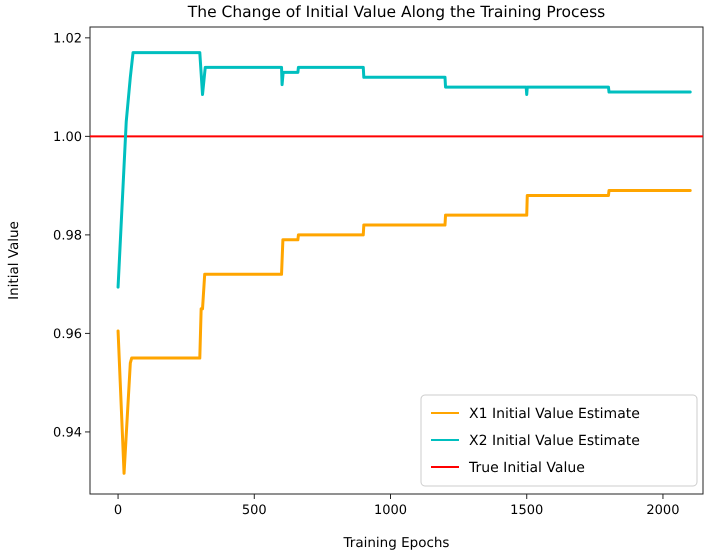 The height and width of the screenshot is (557, 704). What do you see at coordinates (254, 510) in the screenshot?
I see `x-tick-label: 500` at bounding box center [254, 510].